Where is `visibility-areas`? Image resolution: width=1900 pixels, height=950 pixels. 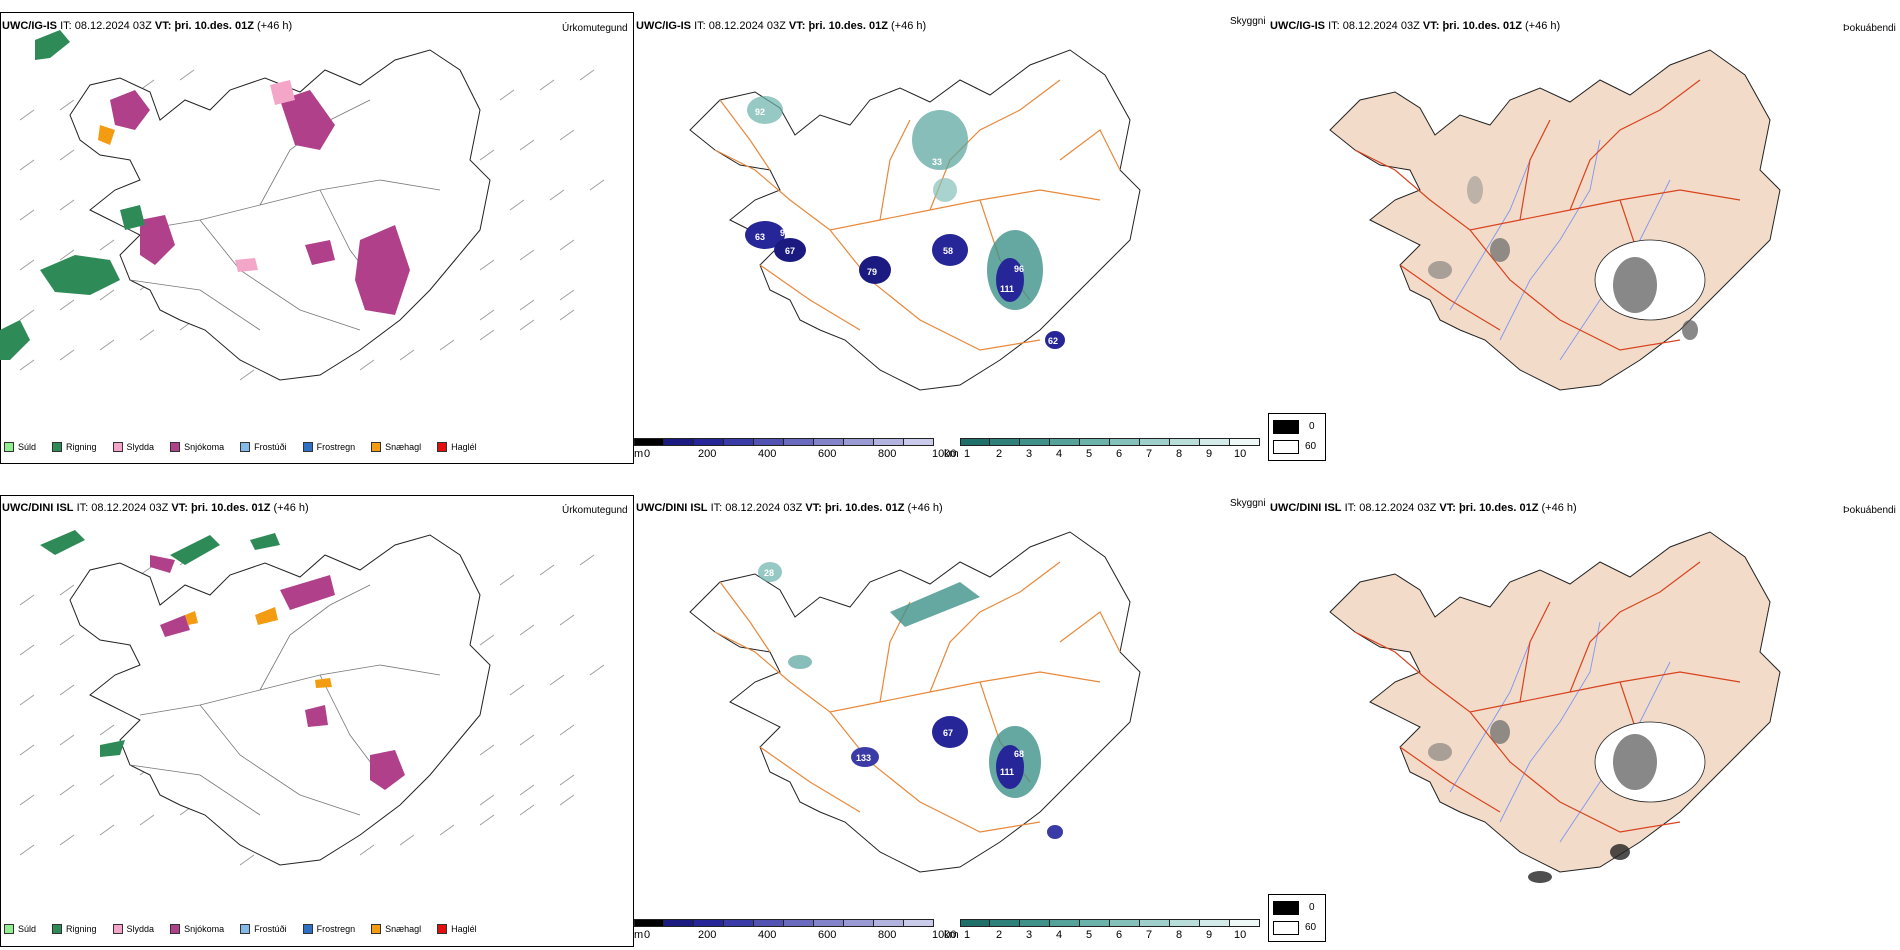
visibility-areas is located at coordinates (905, 222).